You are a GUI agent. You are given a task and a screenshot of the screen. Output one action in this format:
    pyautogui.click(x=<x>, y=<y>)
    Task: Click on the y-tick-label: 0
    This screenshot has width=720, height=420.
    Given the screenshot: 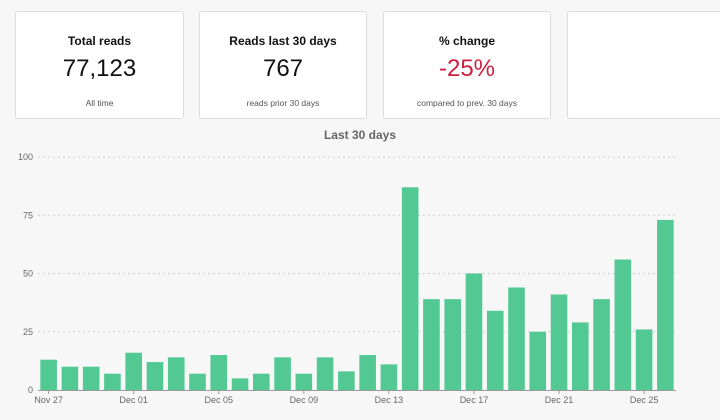 What is the action you would take?
    pyautogui.click(x=30, y=390)
    